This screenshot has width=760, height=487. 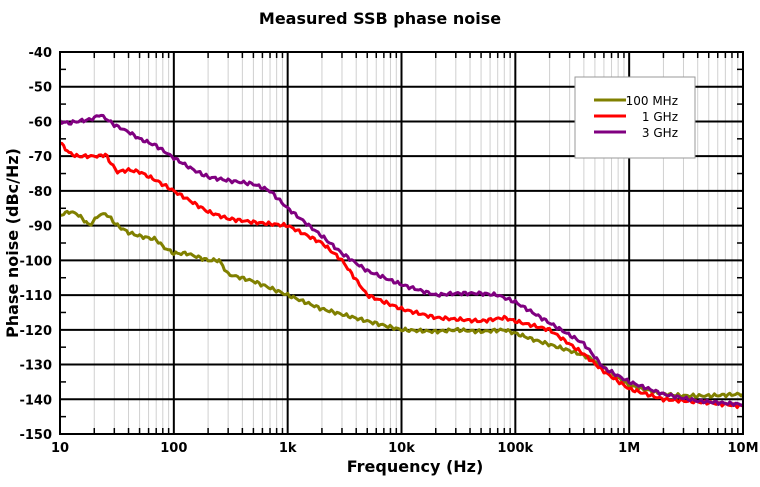 I want to click on y-tick-label: -140, so click(x=35, y=400).